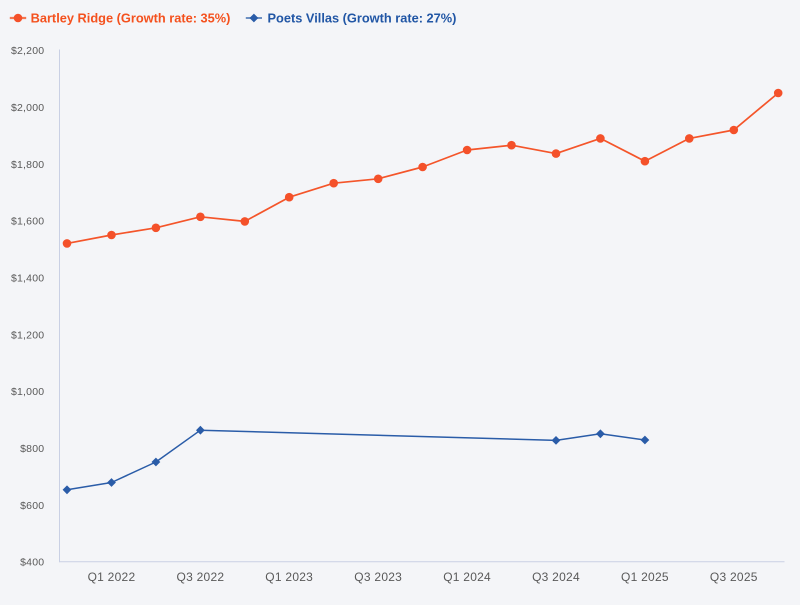 The width and height of the screenshot is (800, 605). Describe the element at coordinates (289, 577) in the screenshot. I see `svg-text: Q1 2023` at that location.